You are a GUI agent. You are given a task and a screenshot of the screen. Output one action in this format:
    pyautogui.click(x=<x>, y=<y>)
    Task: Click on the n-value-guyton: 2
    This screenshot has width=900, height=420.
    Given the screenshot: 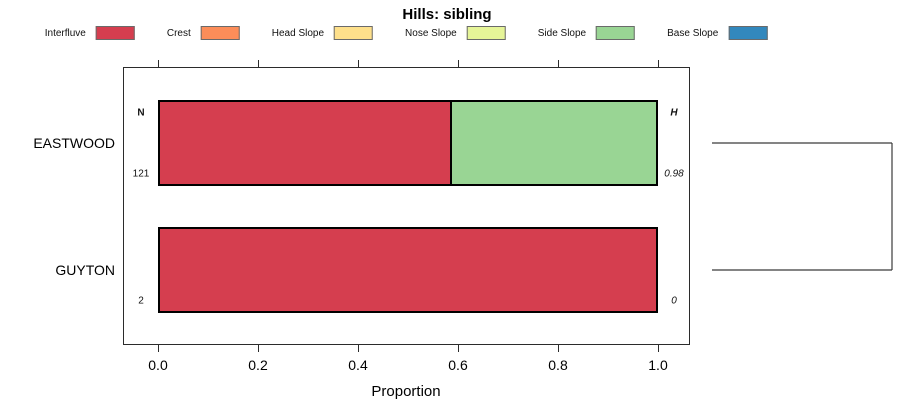 What is the action you would take?
    pyautogui.click(x=141, y=301)
    